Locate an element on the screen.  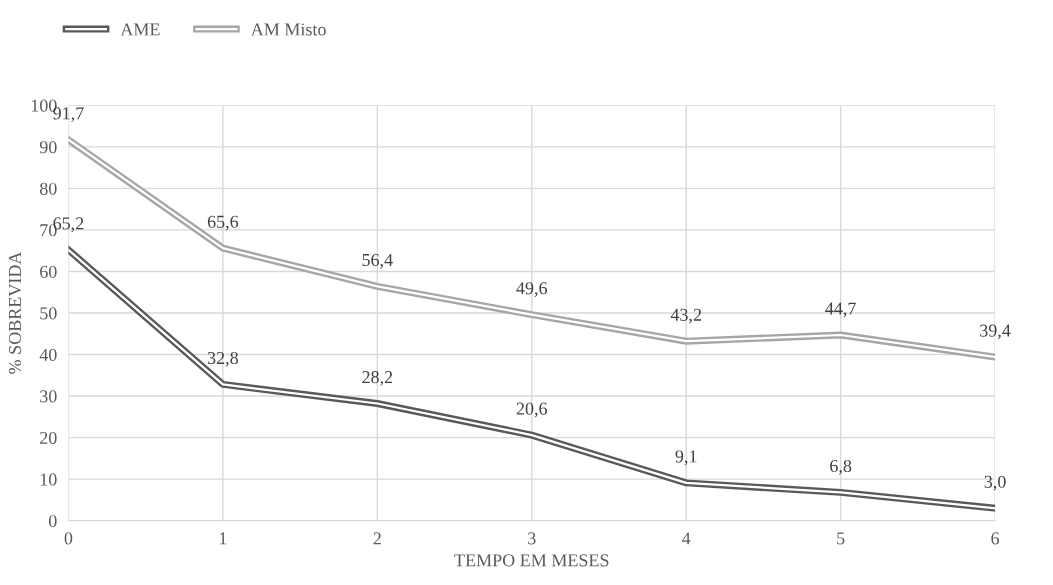
data-label: 6,8 is located at coordinates (841, 467).